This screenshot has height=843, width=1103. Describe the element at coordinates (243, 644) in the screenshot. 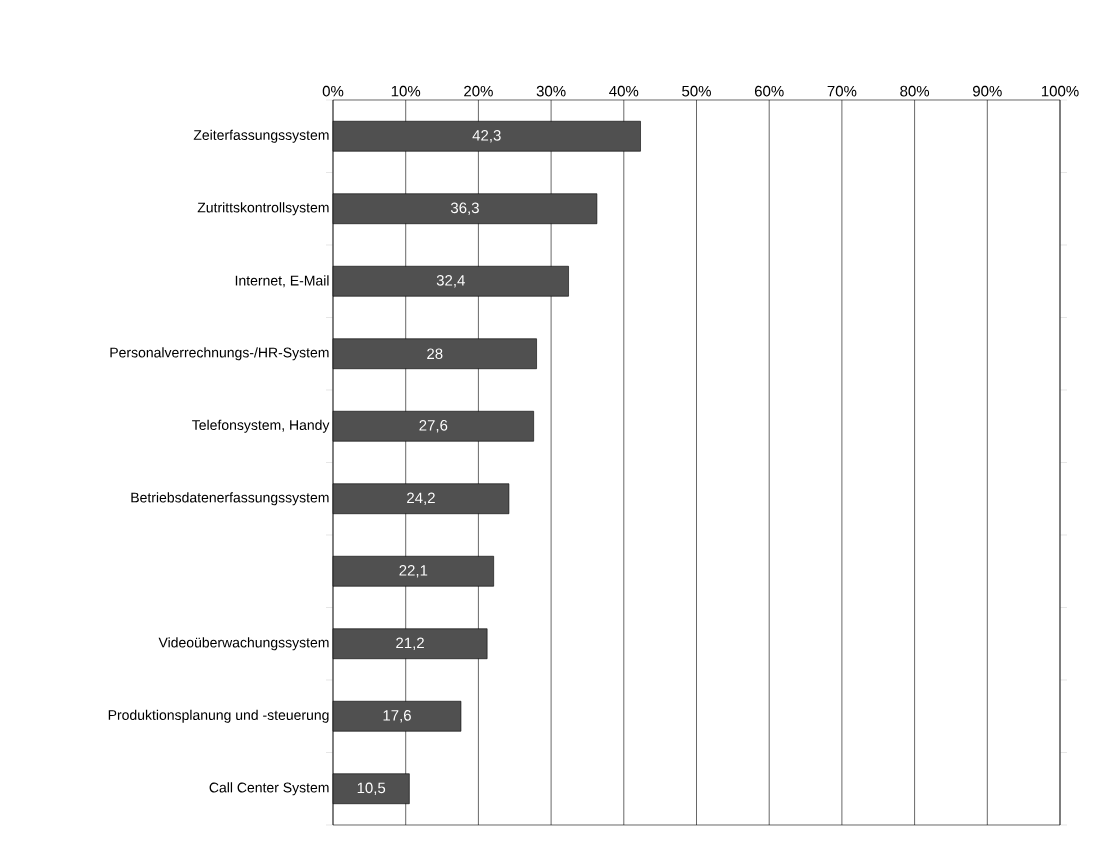

I see `y-tick-label: Videoüberwachungssystem` at that location.